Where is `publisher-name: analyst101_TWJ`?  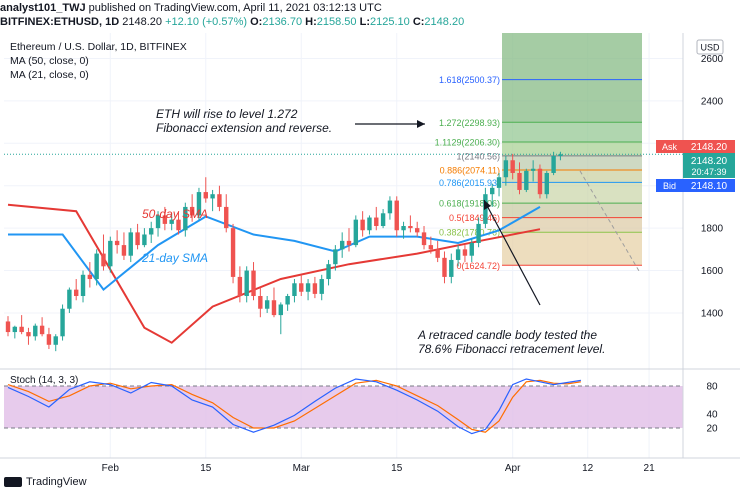
publisher-name: analyst101_TWJ is located at coordinates (43, 8).